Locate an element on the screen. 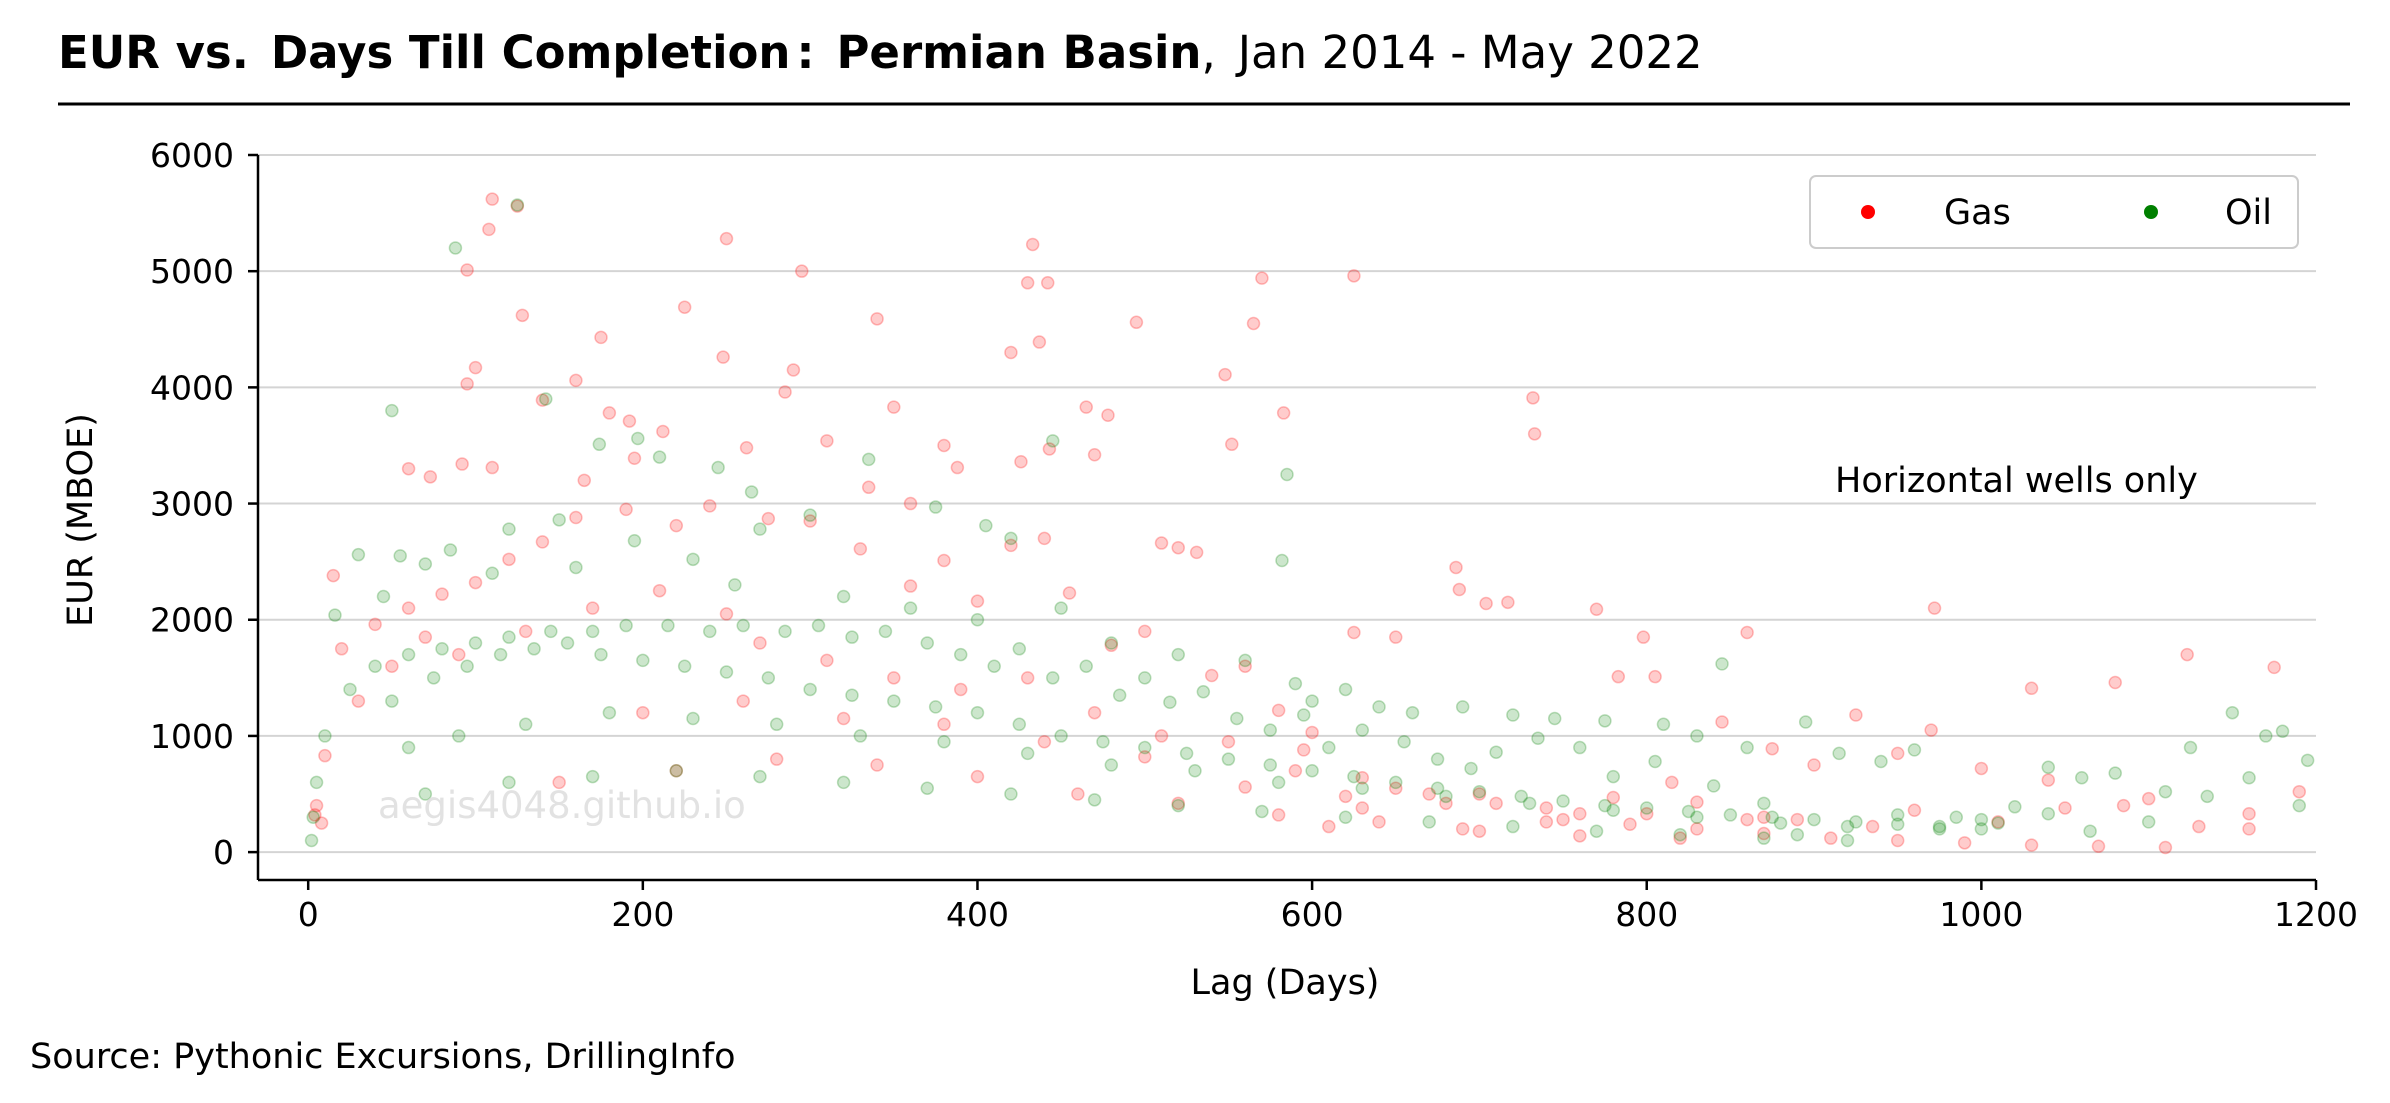  legend-label-oil: Oil is located at coordinates (2248, 213).